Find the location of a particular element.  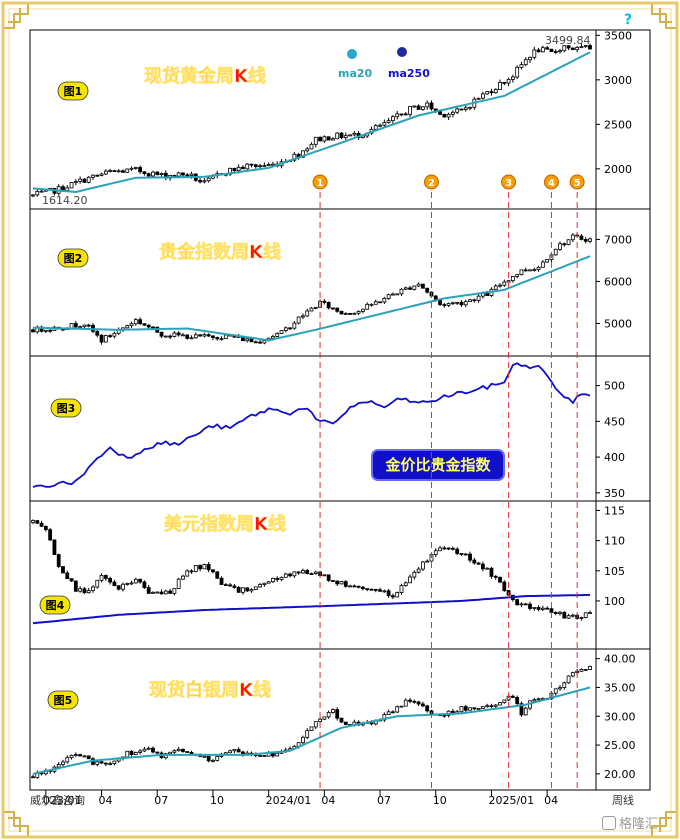

y-tick-label: 105 is located at coordinates (614, 571).